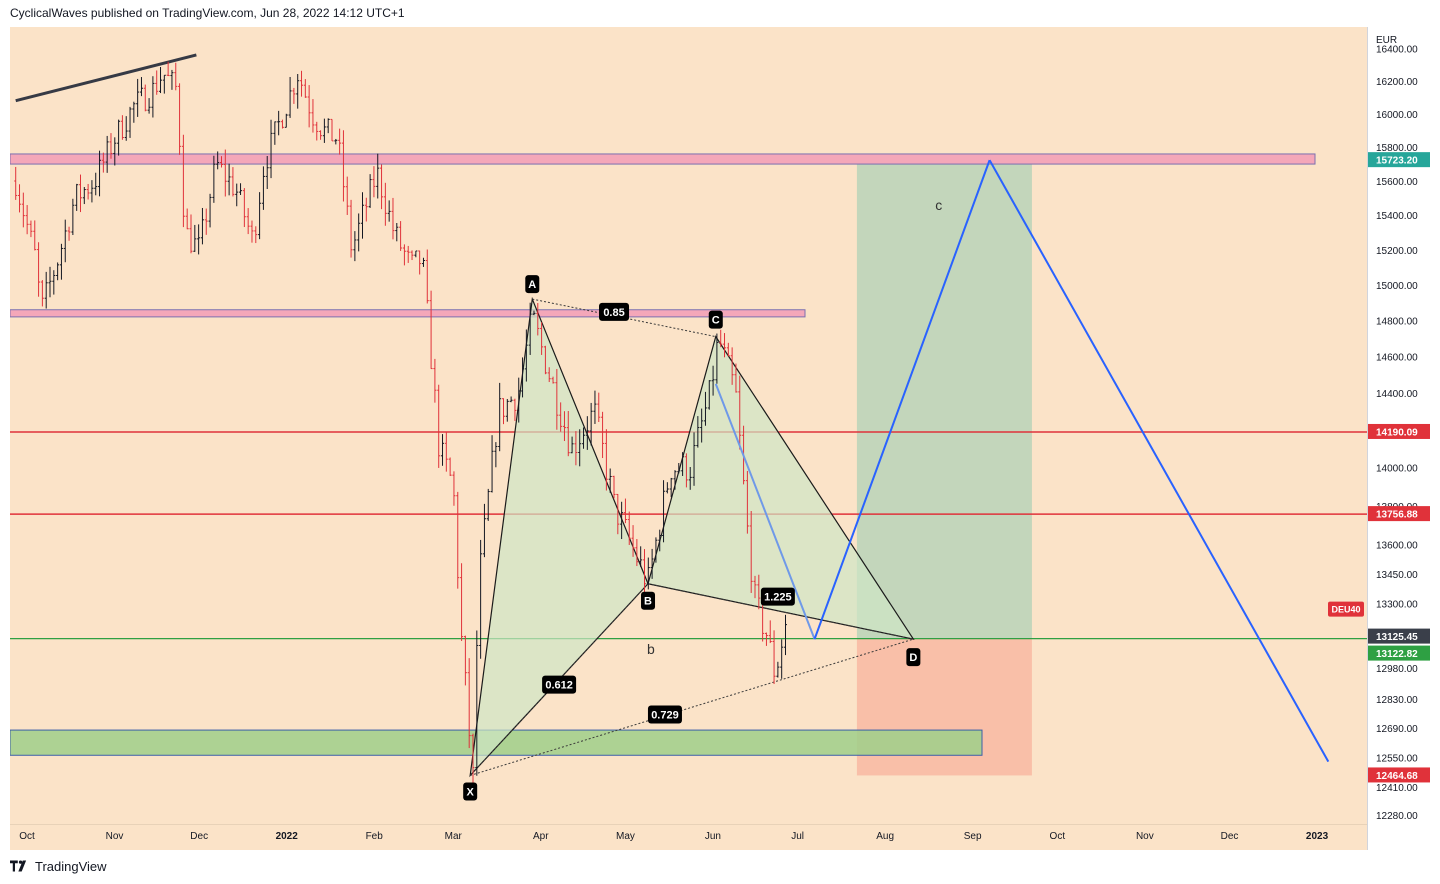 The width and height of the screenshot is (1440, 884). I want to click on pattern-point-c: C, so click(716, 321).